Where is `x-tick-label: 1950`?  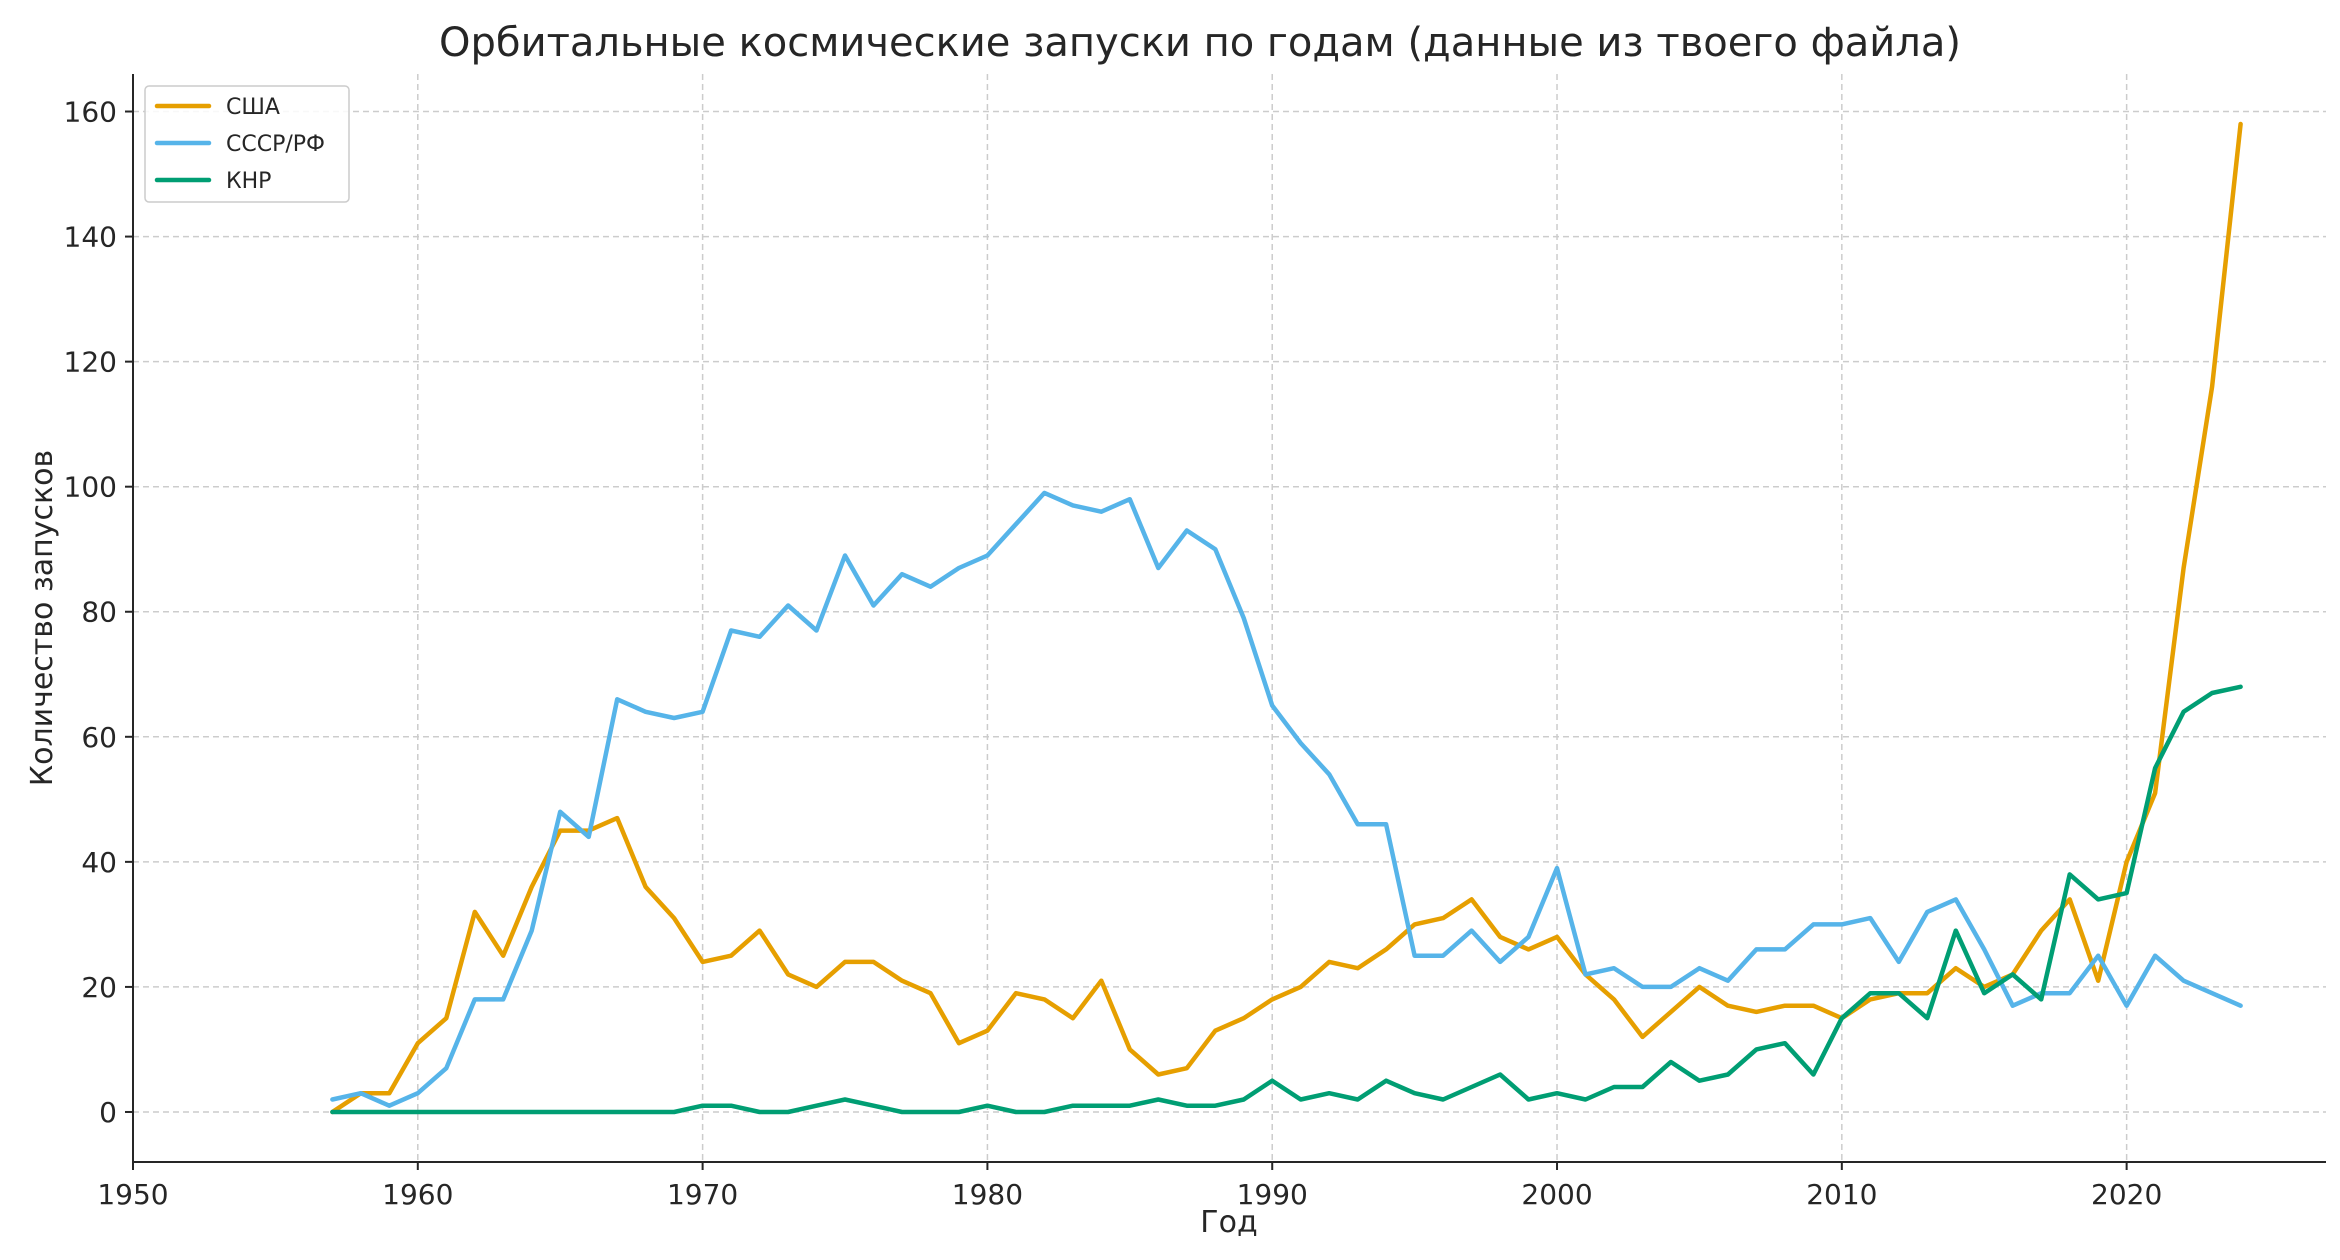
x-tick-label: 1950 is located at coordinates (132, 1194).